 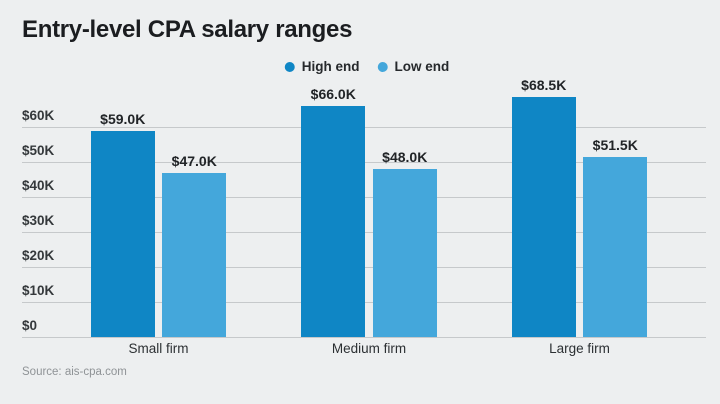 I want to click on bar-value-label: $47.0K, so click(x=194, y=160).